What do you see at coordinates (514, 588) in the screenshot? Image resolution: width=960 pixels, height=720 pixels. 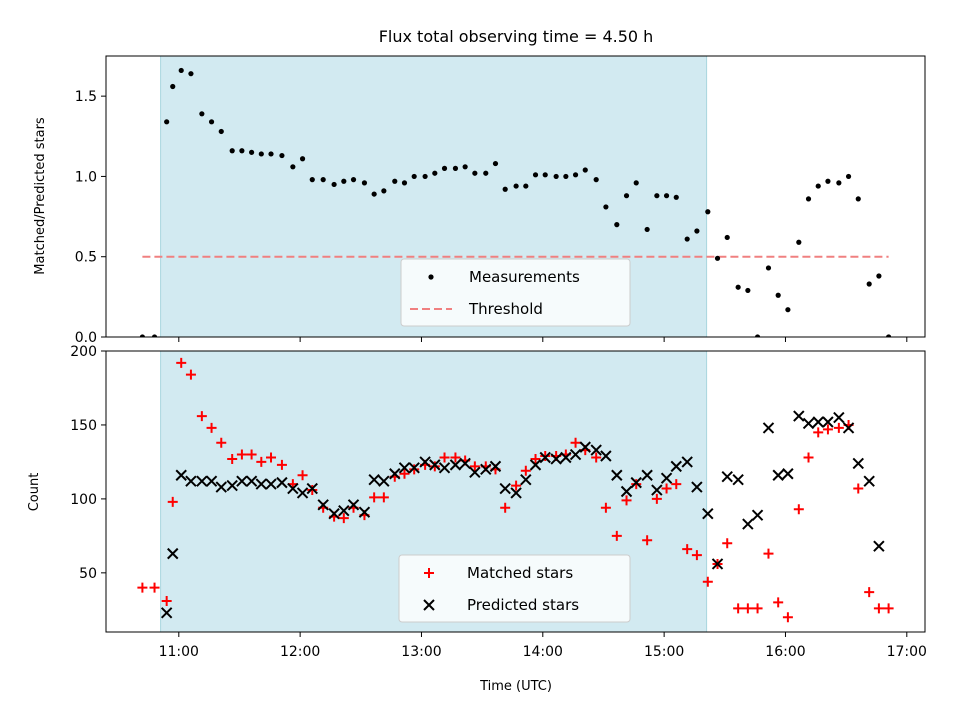 I see `bottom-legend: Matched stars Predicted stars` at bounding box center [514, 588].